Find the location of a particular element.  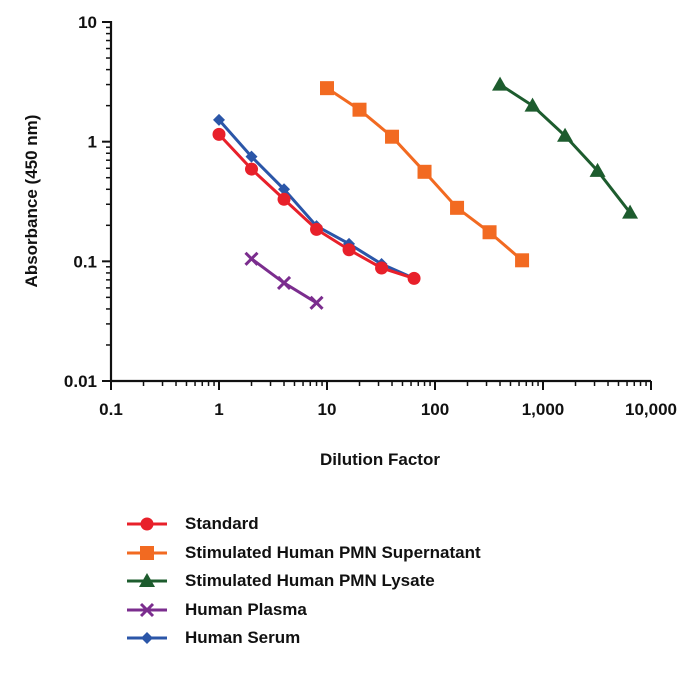

y-axis-title: Absorbance (450 nm) is located at coordinates (31, 201).